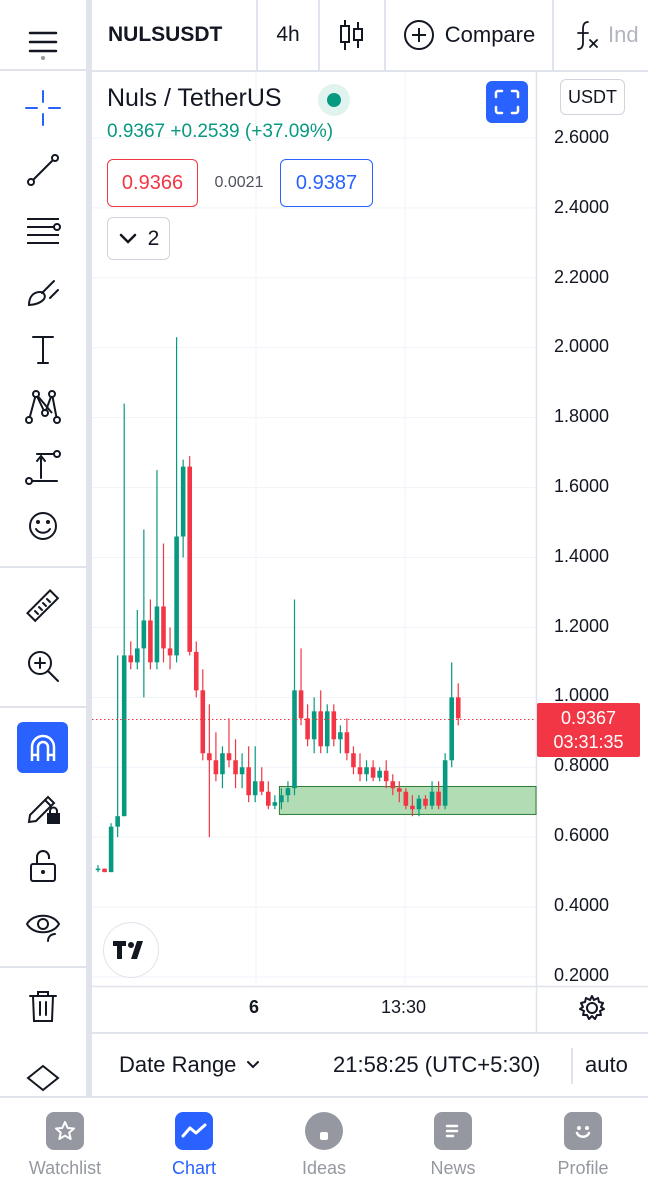 The width and height of the screenshot is (648, 1200). I want to click on nav-label: Watchlist, so click(65, 1168).